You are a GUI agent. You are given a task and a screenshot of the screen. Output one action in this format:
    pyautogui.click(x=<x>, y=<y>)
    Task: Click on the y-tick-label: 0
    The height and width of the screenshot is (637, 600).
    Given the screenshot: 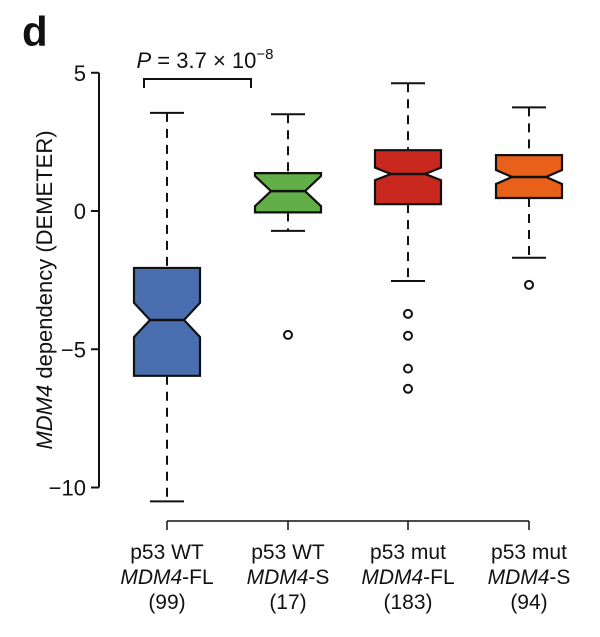 What is the action you would take?
    pyautogui.click(x=80, y=211)
    